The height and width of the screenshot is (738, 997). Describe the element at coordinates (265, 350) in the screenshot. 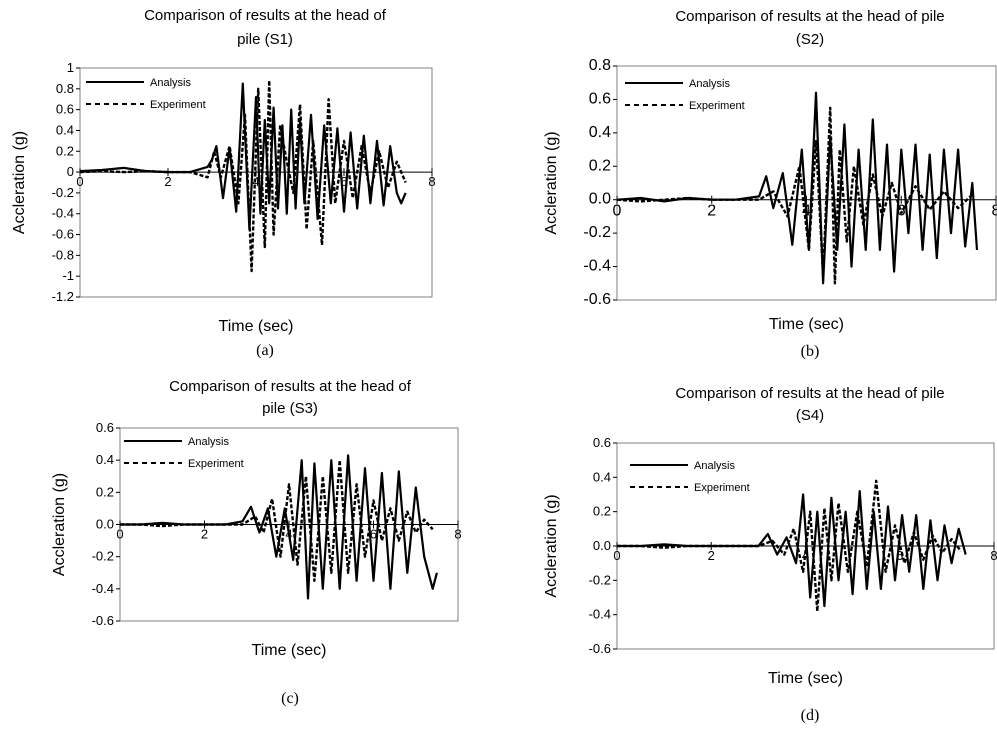

I see `subfigure-caption: (a)` at that location.